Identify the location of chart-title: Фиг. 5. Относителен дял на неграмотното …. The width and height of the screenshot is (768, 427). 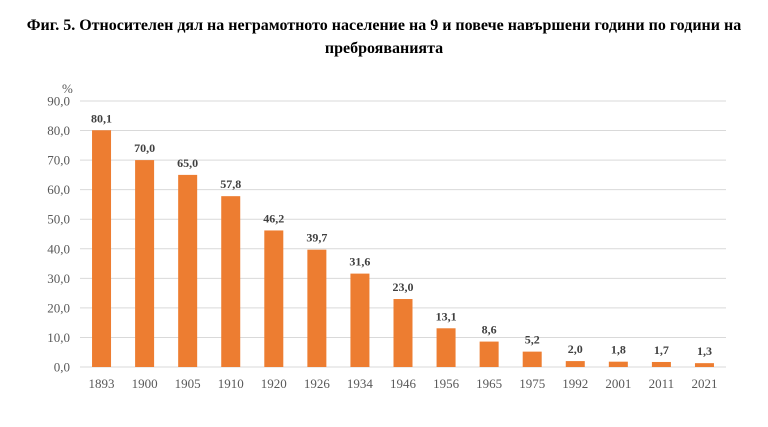
(384, 37).